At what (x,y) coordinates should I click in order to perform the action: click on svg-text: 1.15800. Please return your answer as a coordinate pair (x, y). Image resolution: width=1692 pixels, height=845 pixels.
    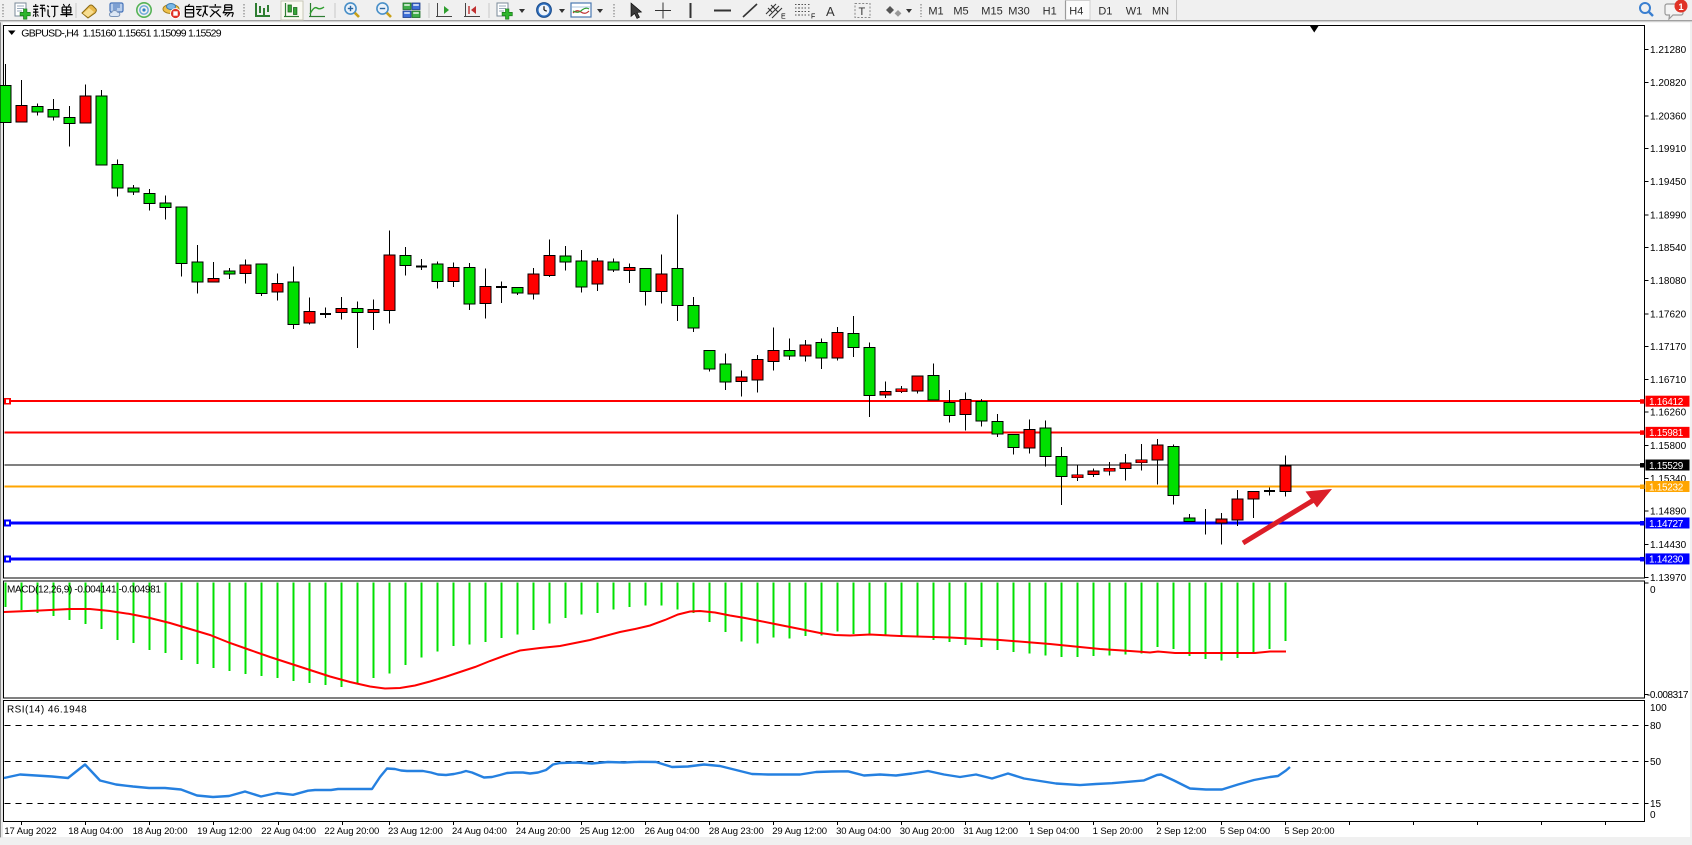
    Looking at the image, I should click on (1668, 446).